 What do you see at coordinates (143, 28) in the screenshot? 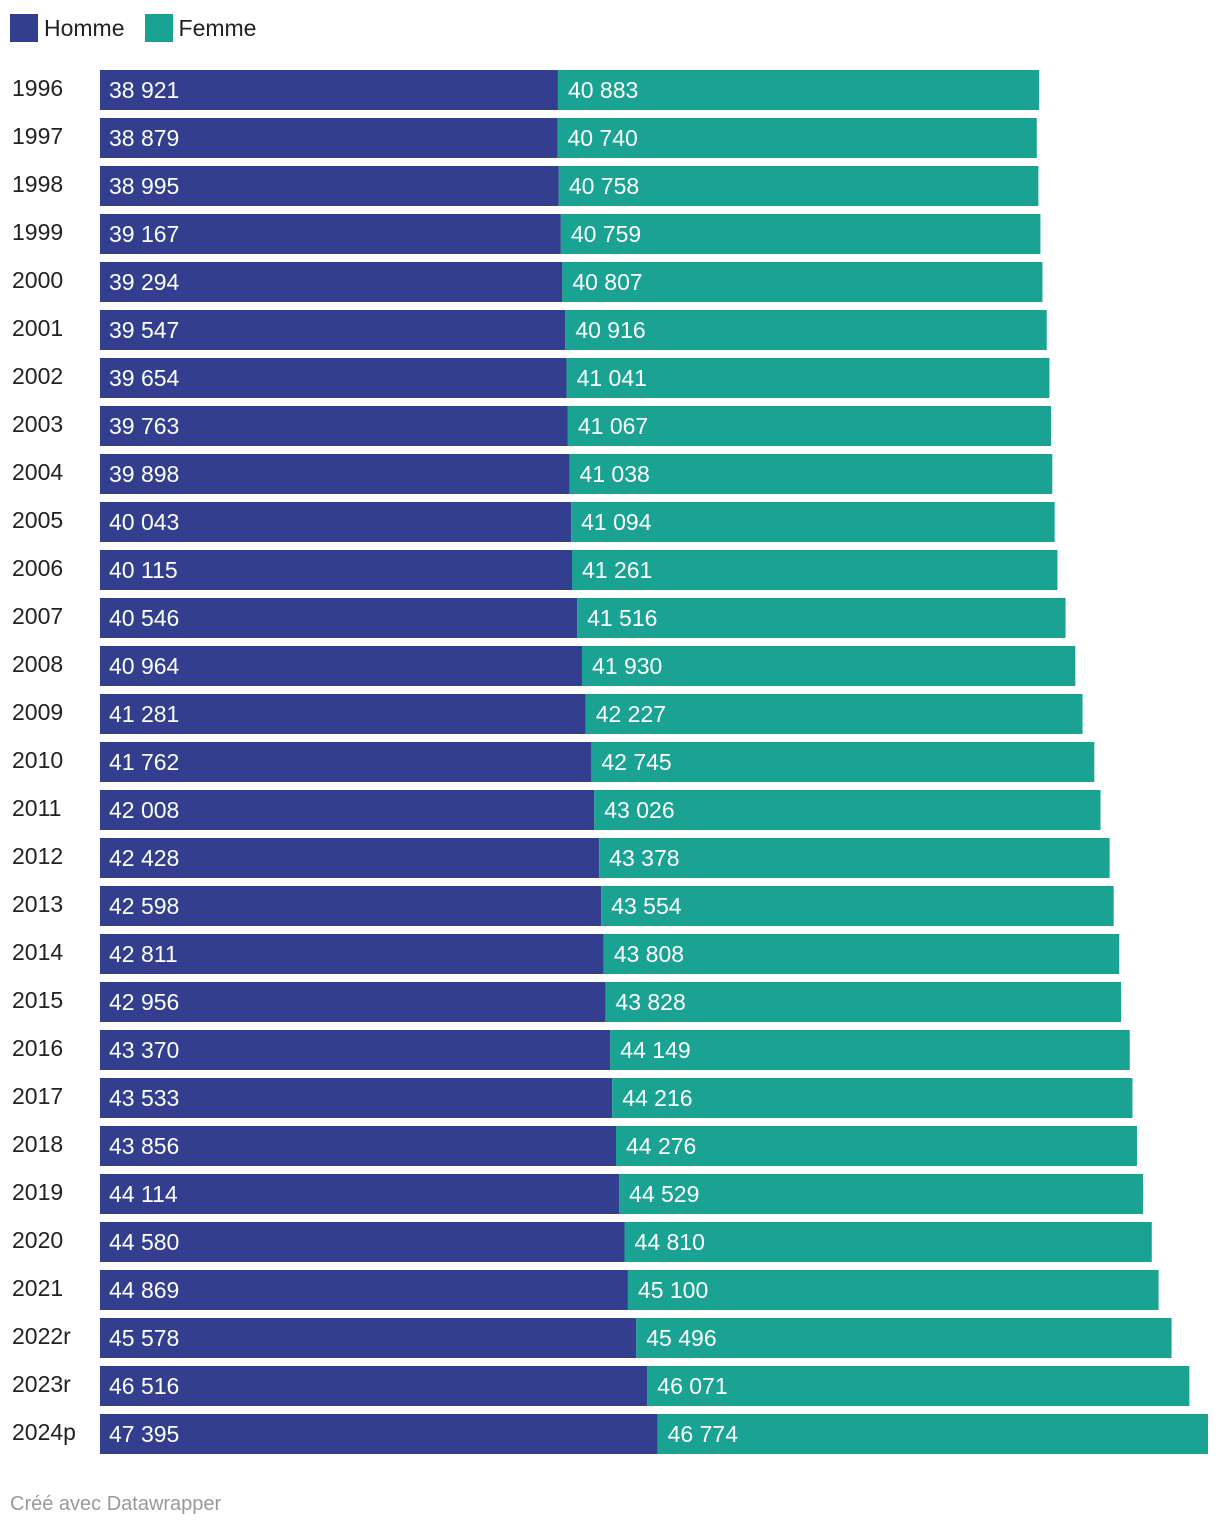
I see `legend: Homme Femme` at bounding box center [143, 28].